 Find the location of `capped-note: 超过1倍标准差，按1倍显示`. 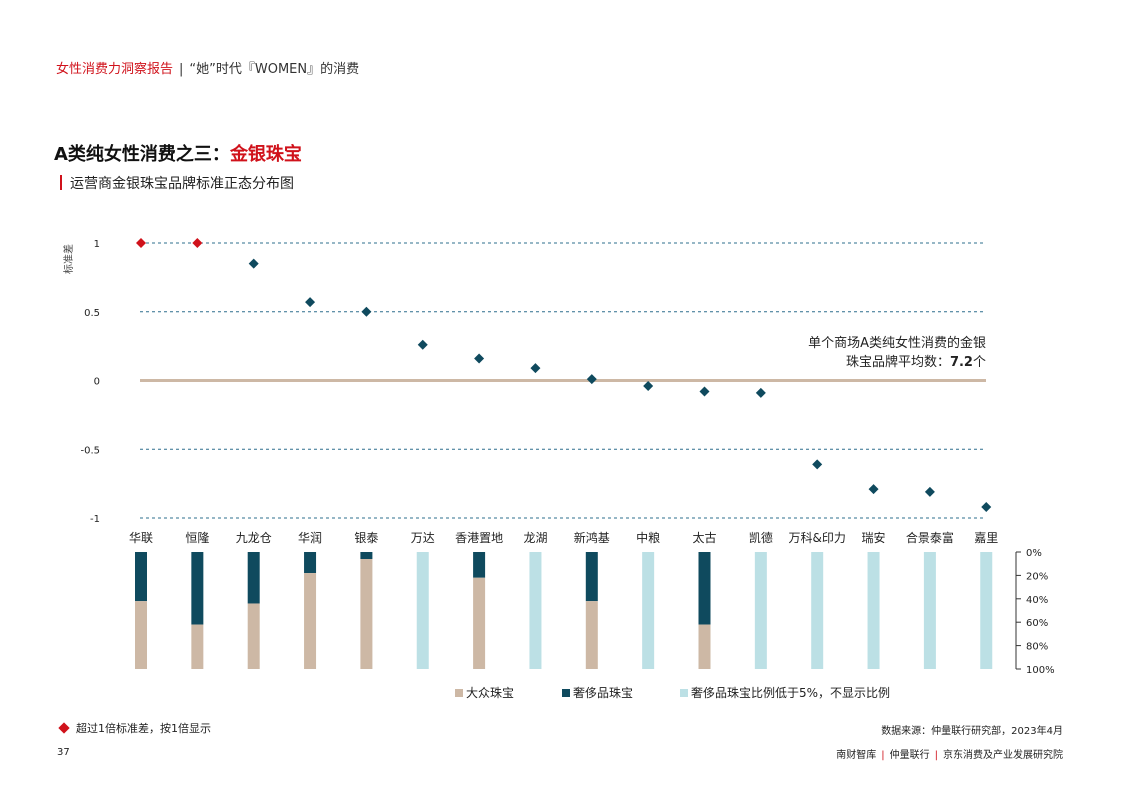

capped-note: 超过1倍标准差，按1倍显示 is located at coordinates (134, 728).